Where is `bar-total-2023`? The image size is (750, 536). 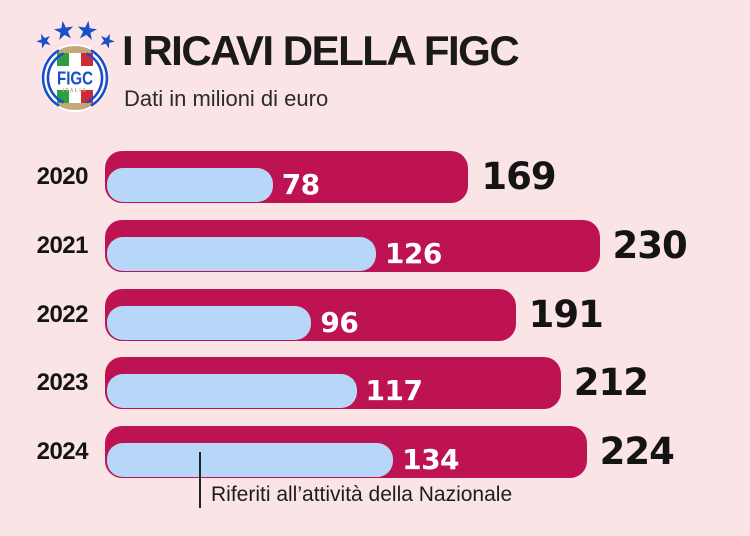
bar-total-2023 is located at coordinates (333, 383).